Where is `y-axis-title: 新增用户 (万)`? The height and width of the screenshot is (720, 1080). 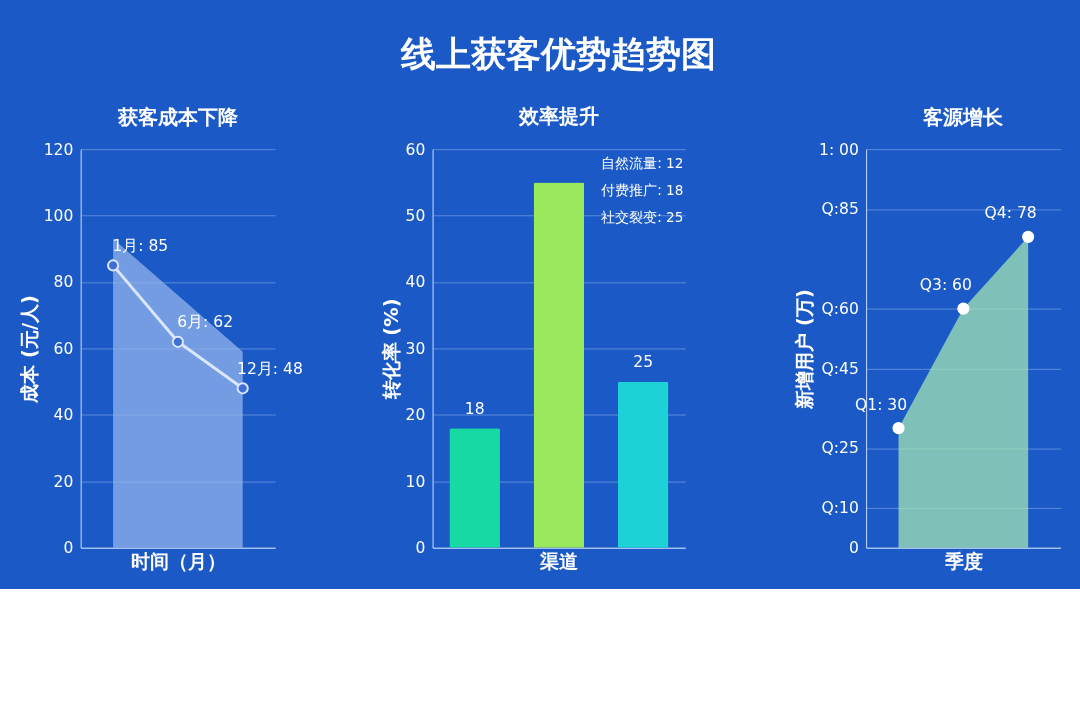
y-axis-title: 新增用户 (万) is located at coordinates (805, 349).